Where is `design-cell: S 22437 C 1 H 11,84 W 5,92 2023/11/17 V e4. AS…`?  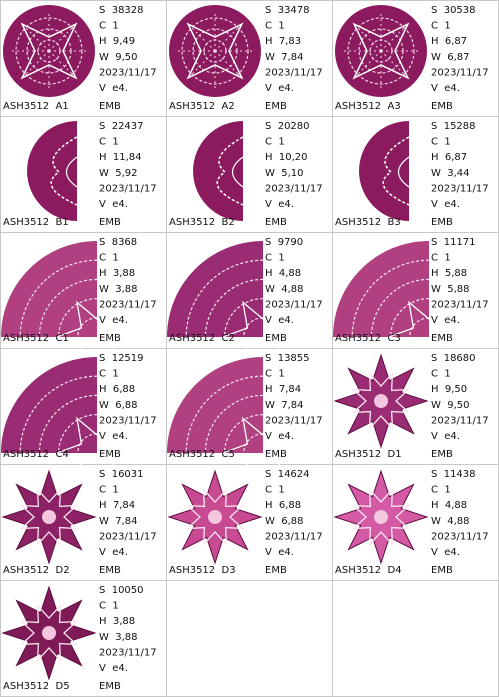 design-cell: S 22437 C 1 H 11,84 W 5,92 2023/11/17 V e4. AS… is located at coordinates (80, 174).